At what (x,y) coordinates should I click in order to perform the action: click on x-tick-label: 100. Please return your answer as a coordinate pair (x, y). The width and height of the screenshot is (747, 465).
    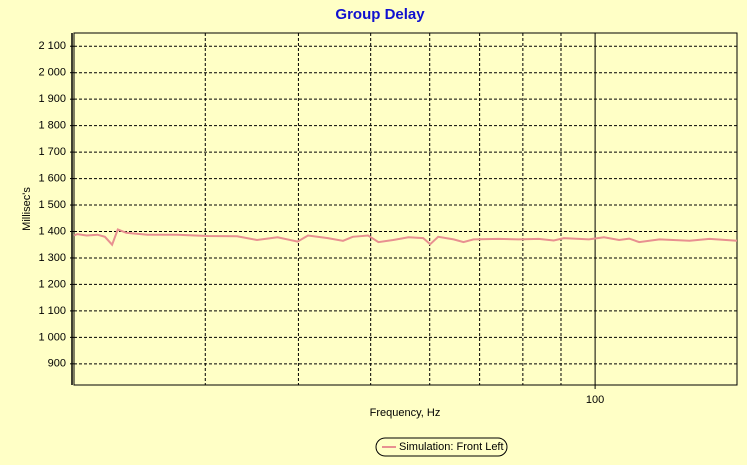
    Looking at the image, I should click on (595, 400).